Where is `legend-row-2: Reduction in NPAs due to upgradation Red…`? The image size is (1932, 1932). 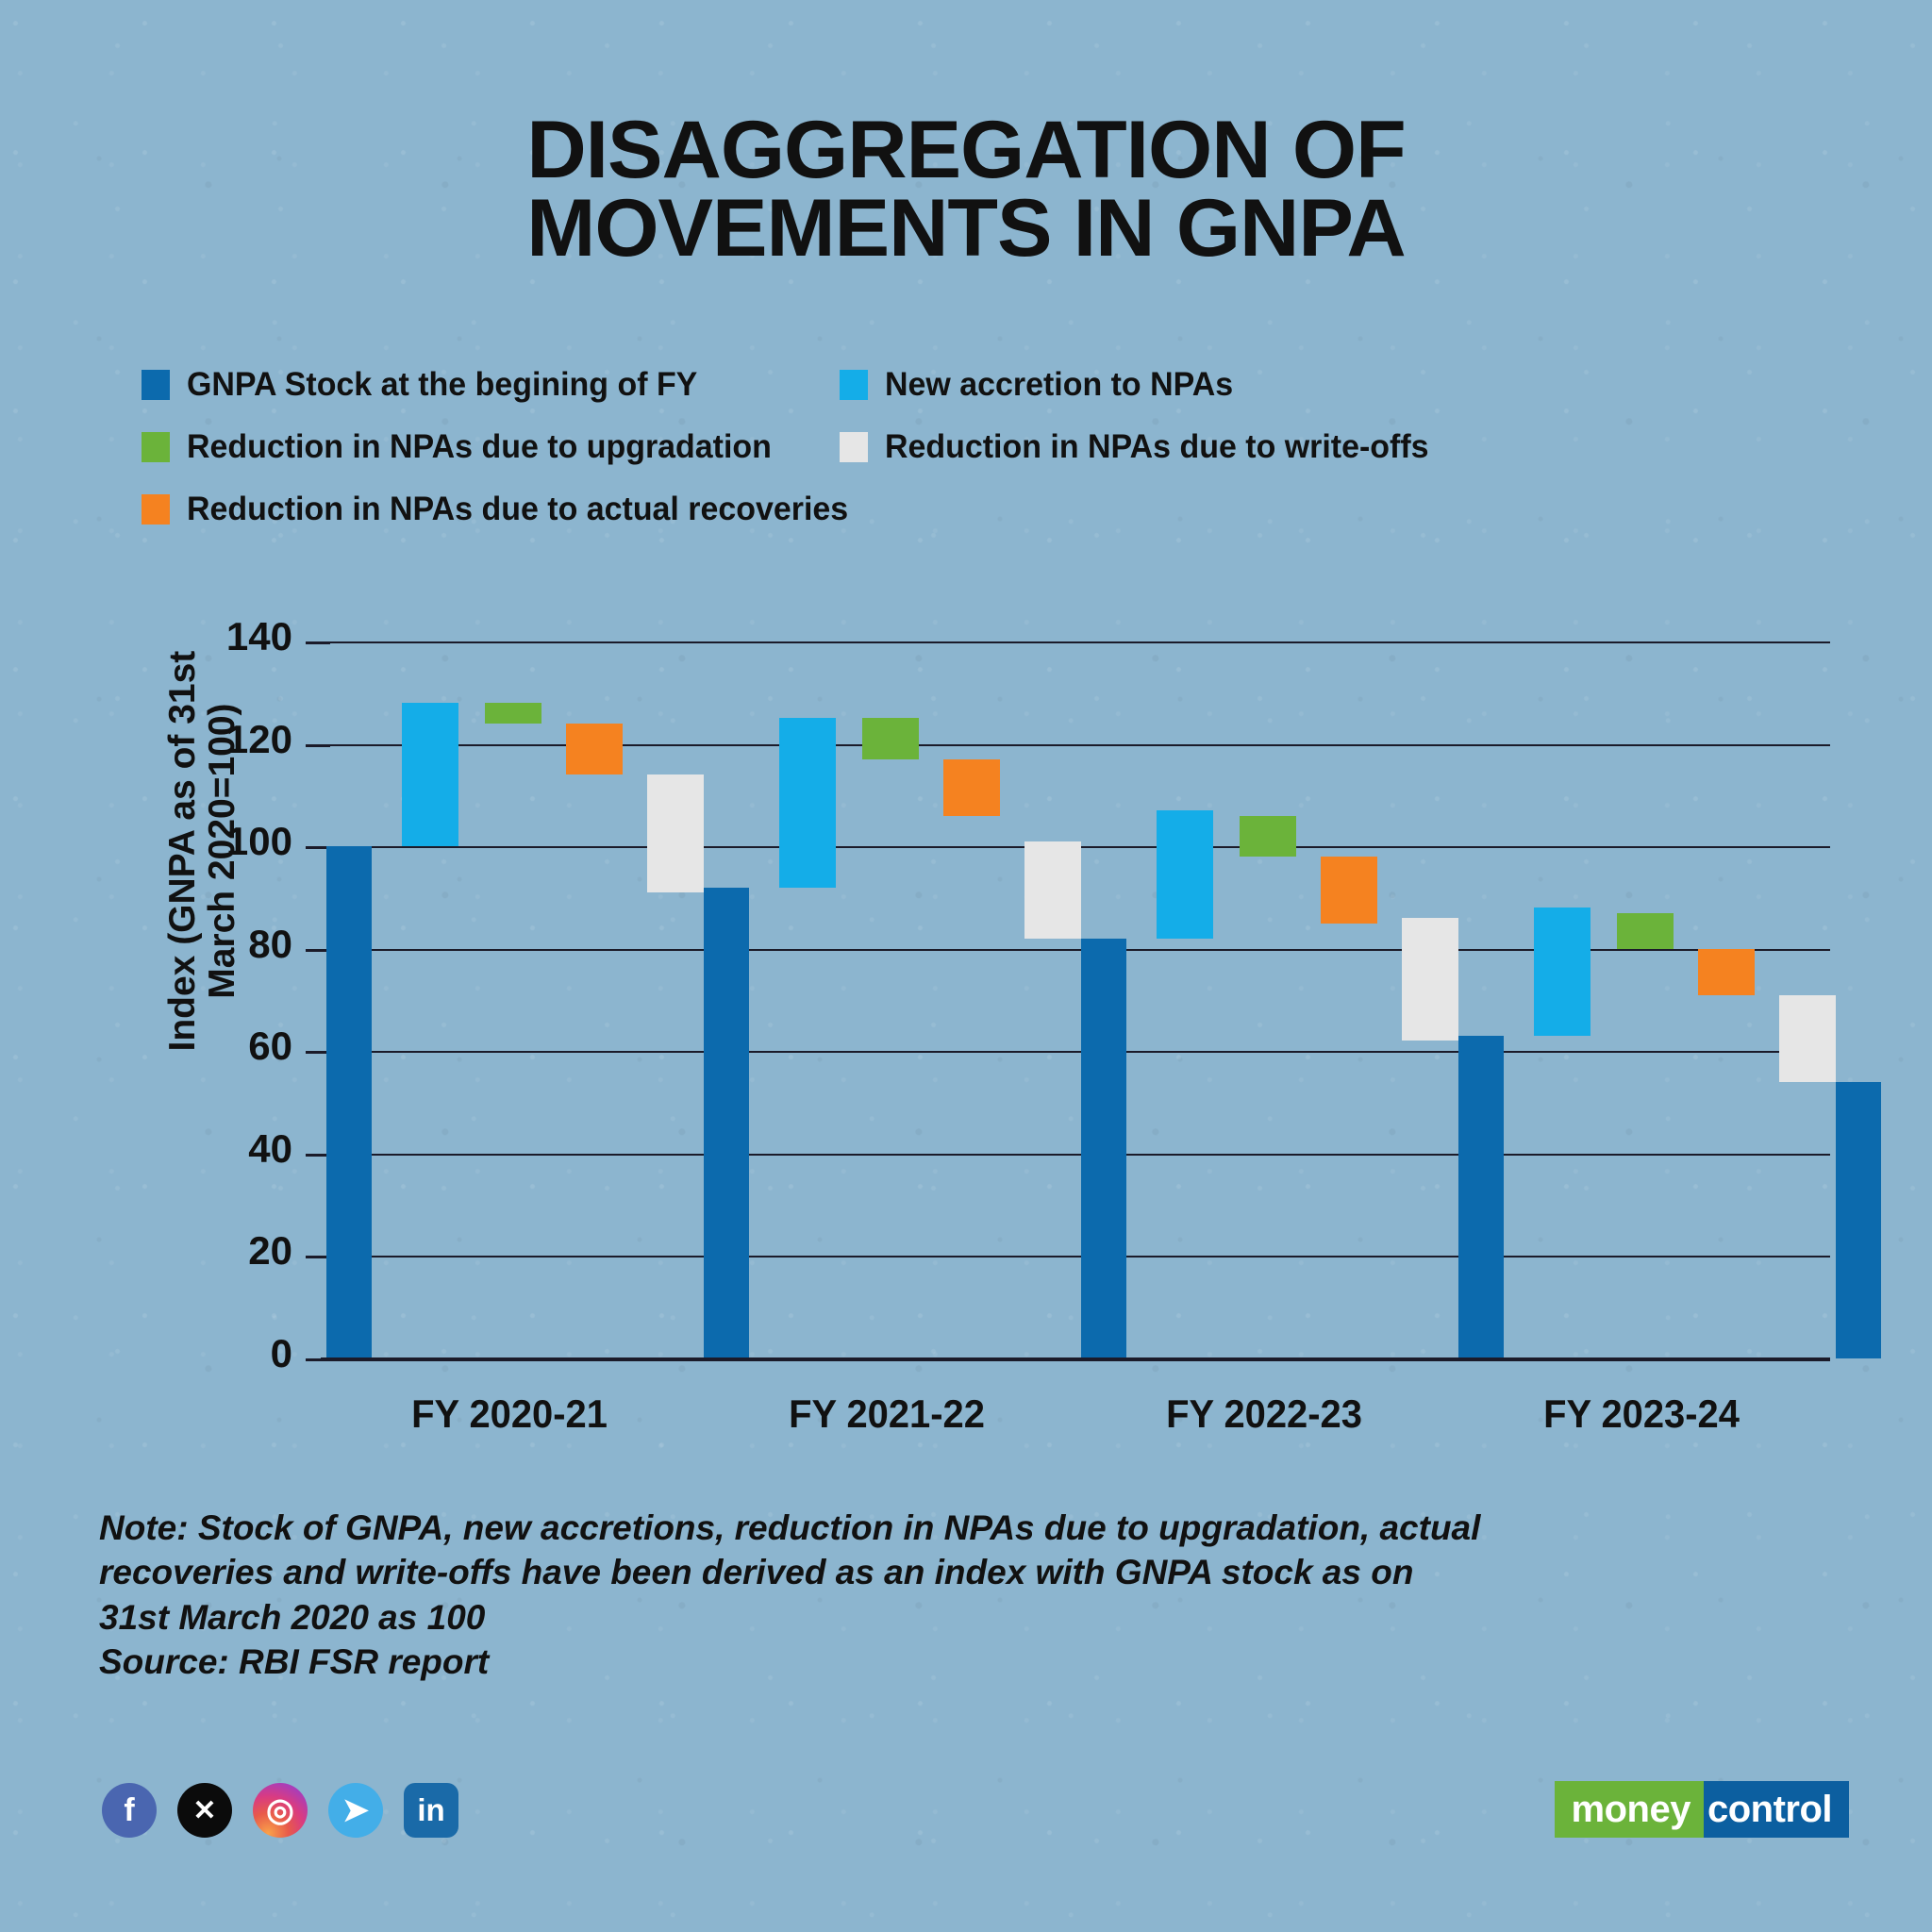
legend-row-2: Reduction in NPAs due to upgradation Red… is located at coordinates (972, 447).